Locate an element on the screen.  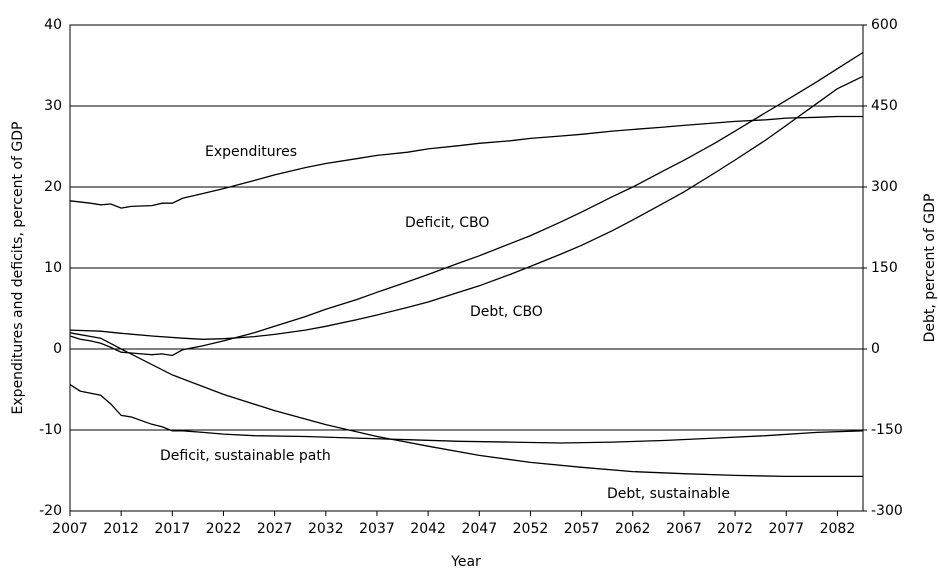
y-tick-label: -10 is located at coordinates (50, 430).